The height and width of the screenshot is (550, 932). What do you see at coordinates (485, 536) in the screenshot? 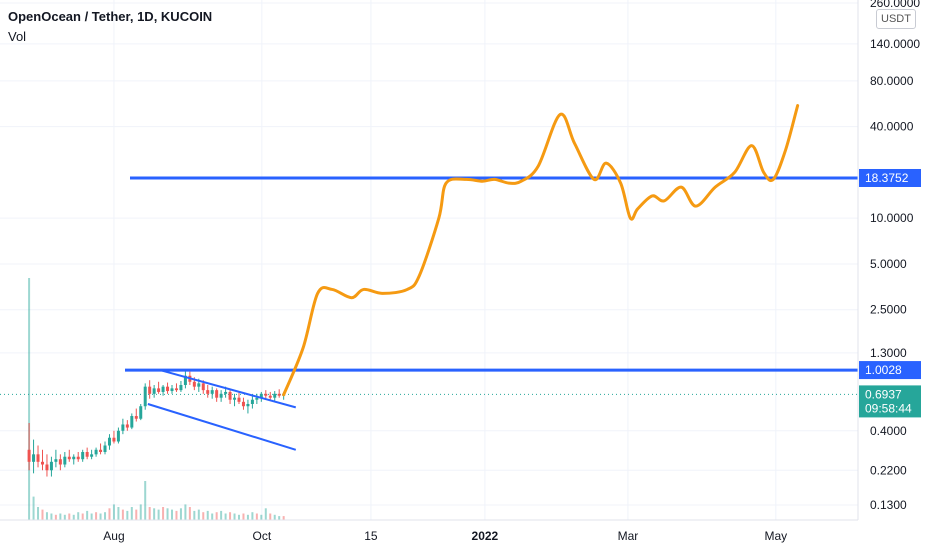
I see `x-tick-label: 2022` at bounding box center [485, 536].